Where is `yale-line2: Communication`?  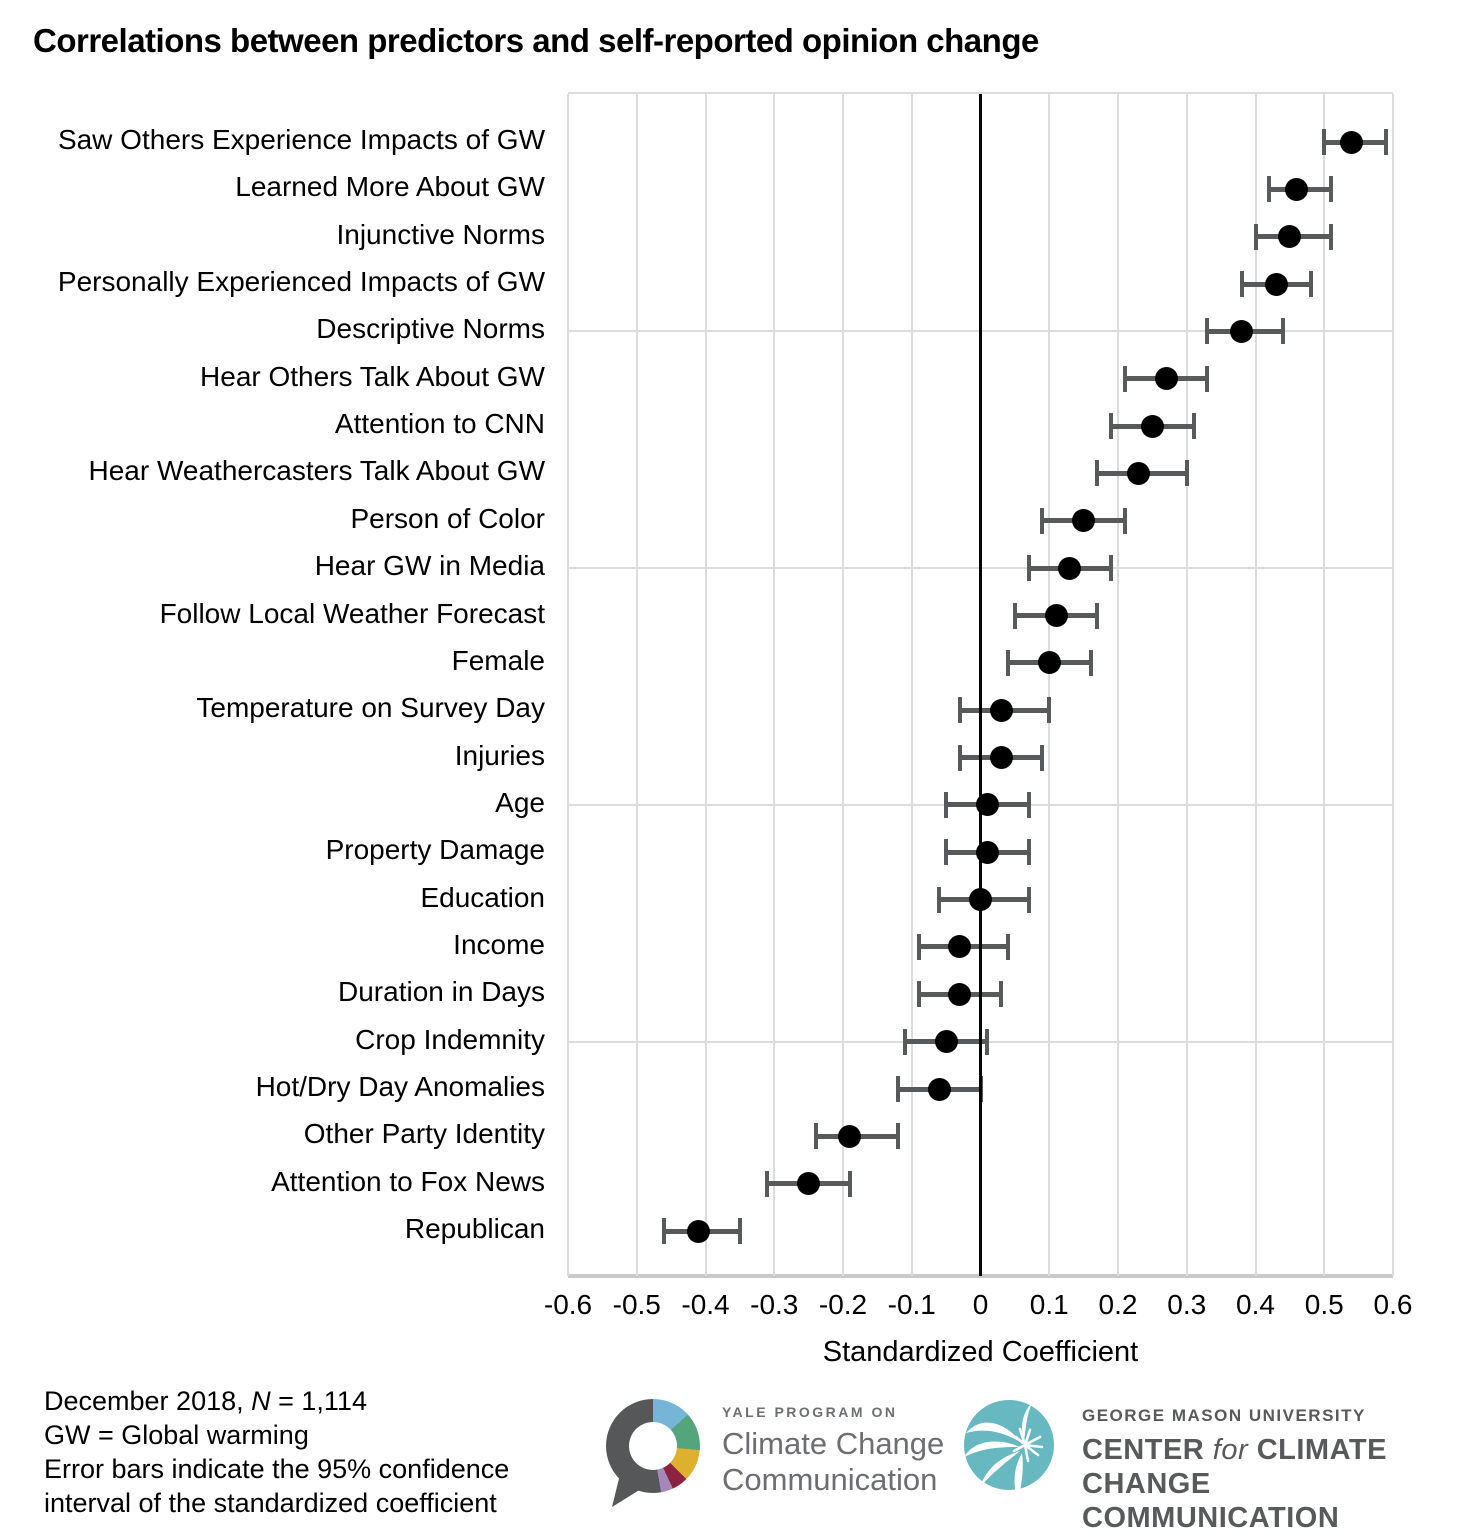
yale-line2: Communication is located at coordinates (830, 1479).